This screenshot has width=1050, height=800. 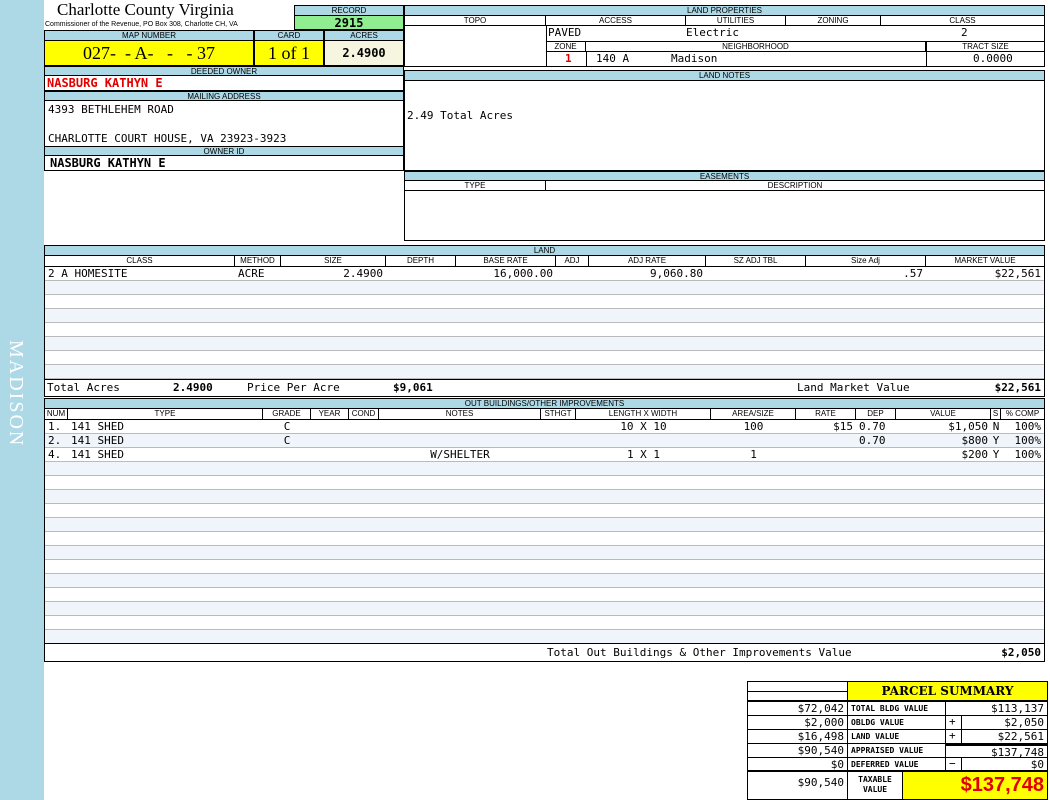 I want to click on column-header: DEPTH, so click(x=421, y=261).